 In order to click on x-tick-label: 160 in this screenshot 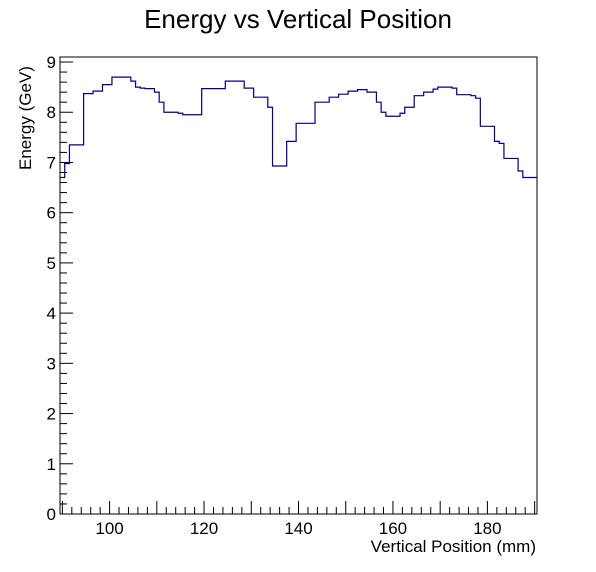, I will do `click(393, 528)`.